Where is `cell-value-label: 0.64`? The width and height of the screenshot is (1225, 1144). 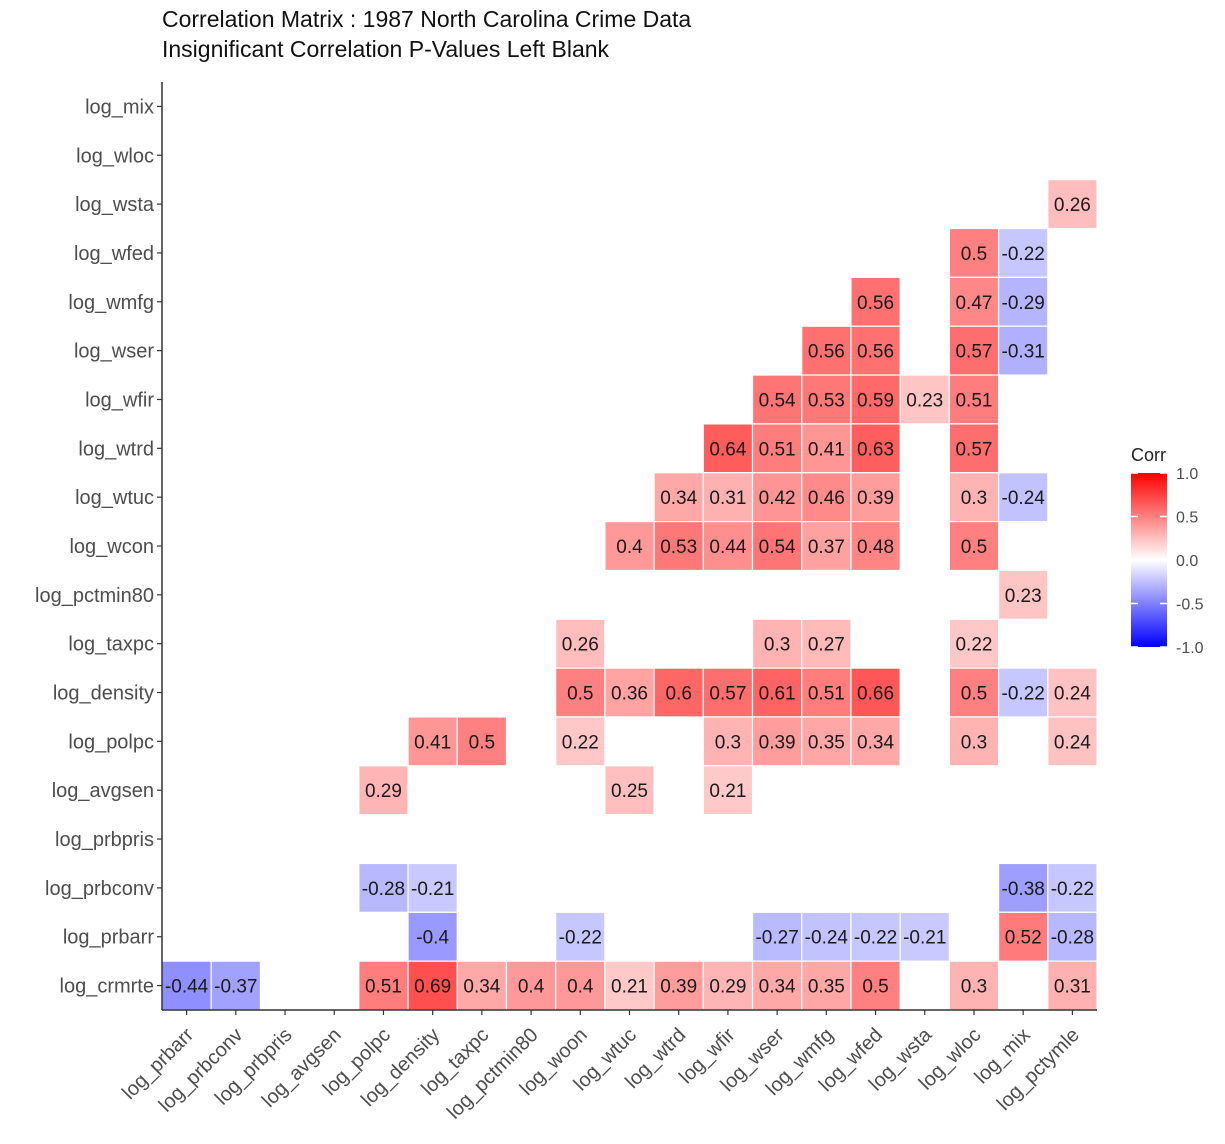
cell-value-label: 0.64 is located at coordinates (727, 449).